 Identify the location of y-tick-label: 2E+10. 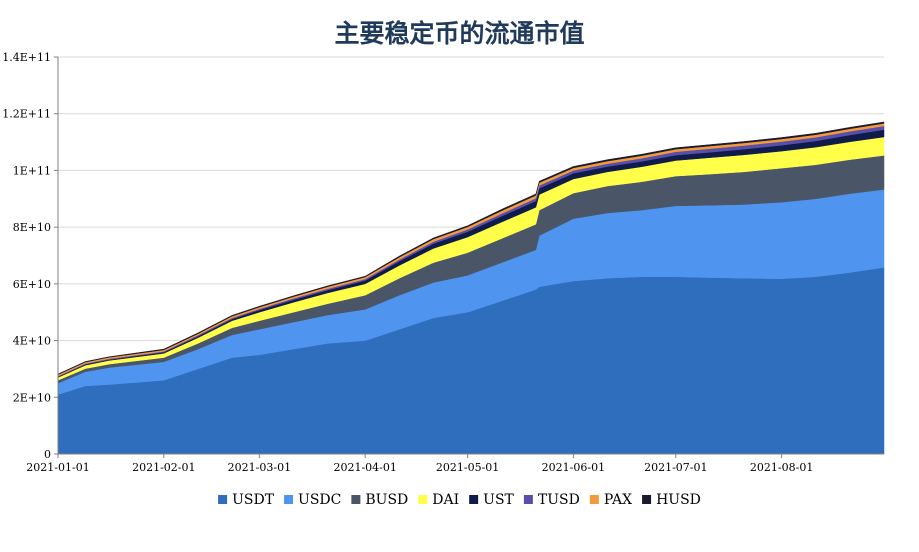
(32, 397).